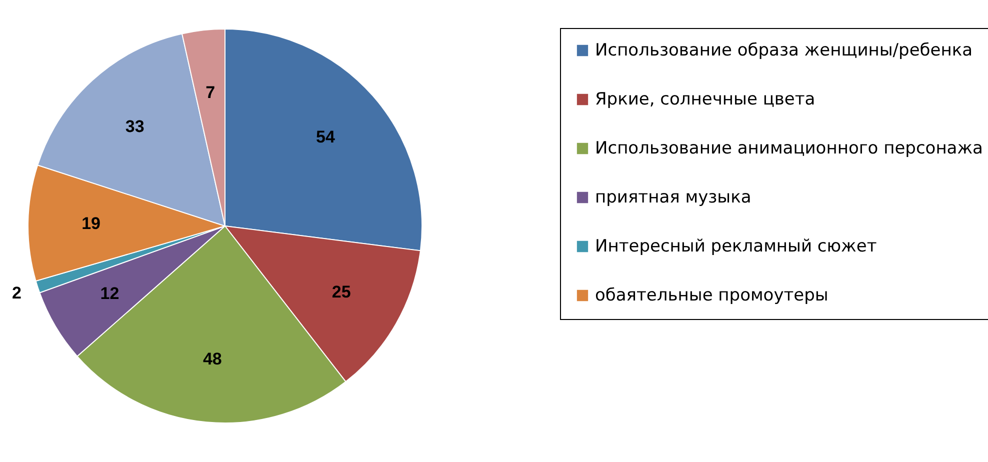  Describe the element at coordinates (211, 92) in the screenshot. I see `data-label: 7` at that location.